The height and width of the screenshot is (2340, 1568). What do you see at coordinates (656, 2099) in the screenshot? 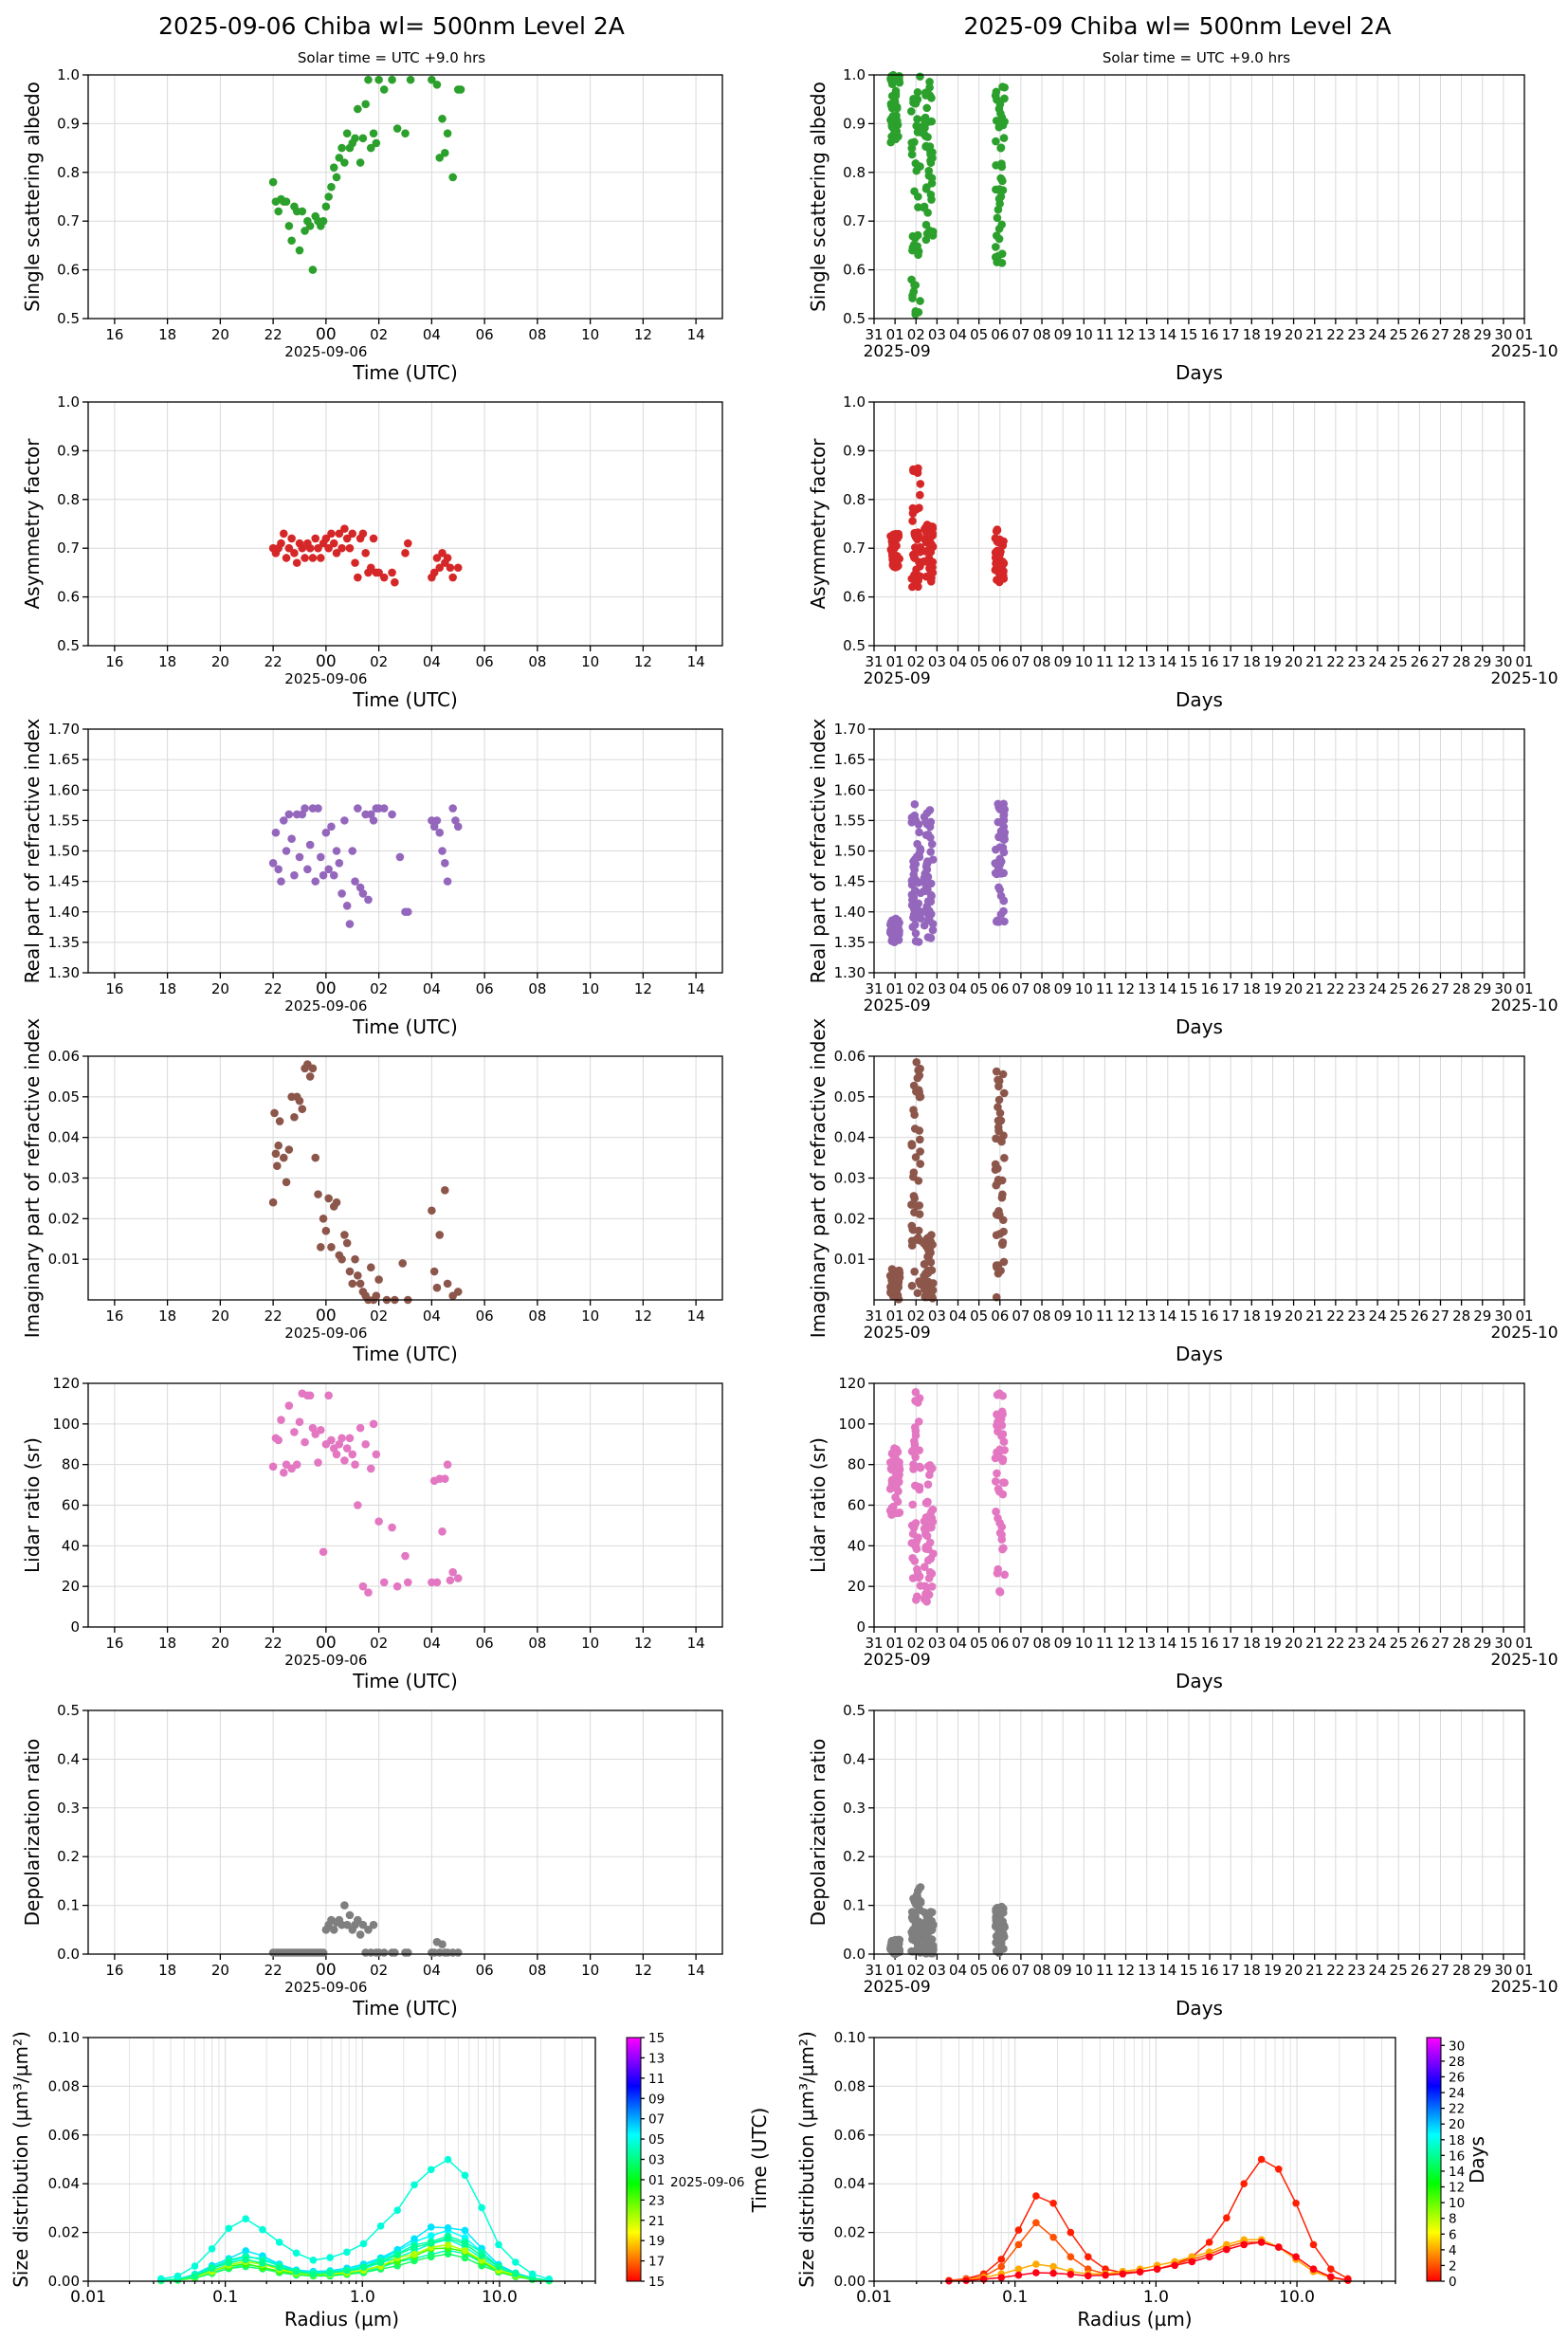
I see `colorbar-tick-label: 09` at bounding box center [656, 2099].